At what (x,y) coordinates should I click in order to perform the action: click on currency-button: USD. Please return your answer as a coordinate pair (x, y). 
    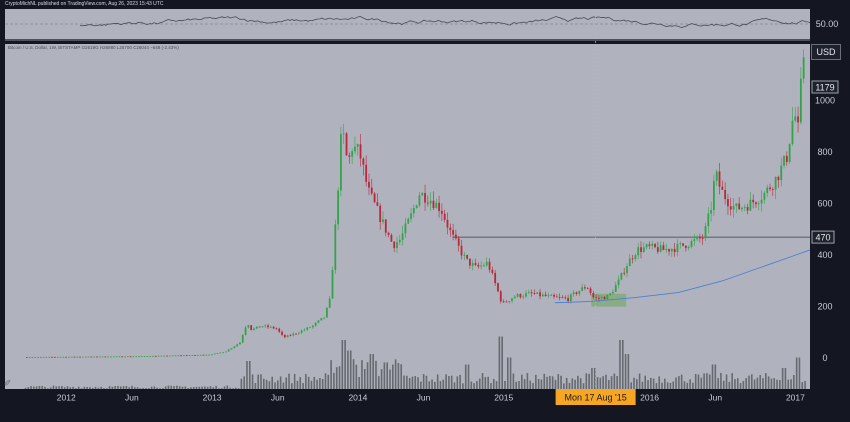
    Looking at the image, I should click on (826, 52).